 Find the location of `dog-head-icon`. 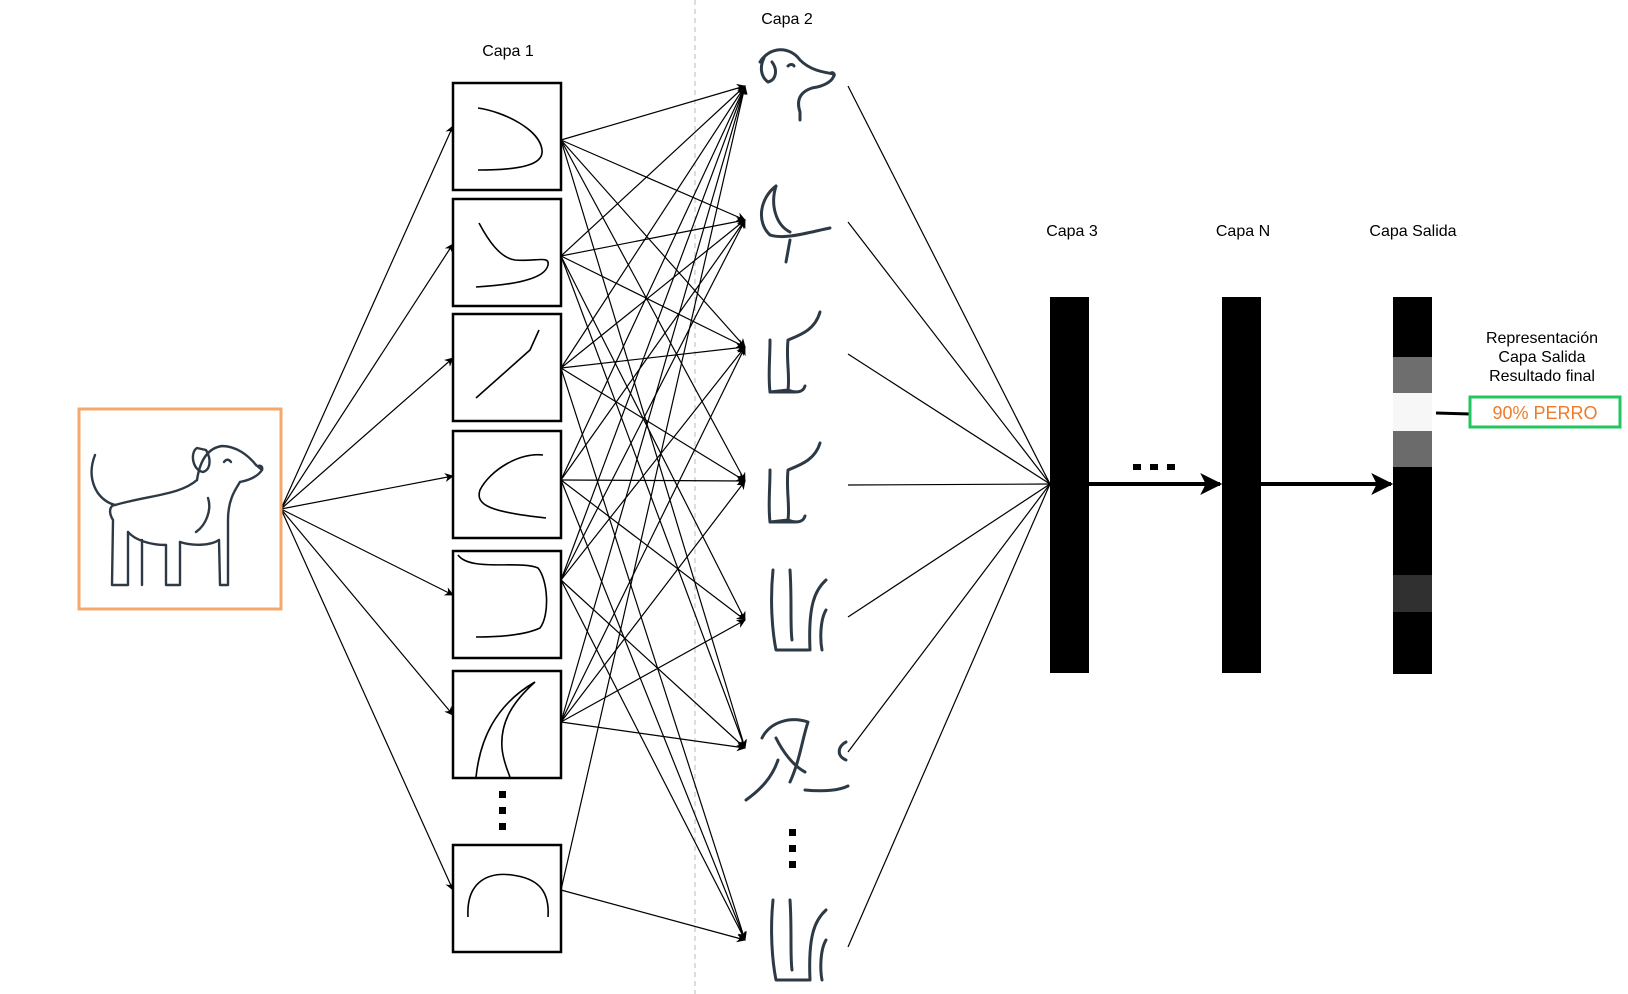

dog-head-icon is located at coordinates (797, 85).